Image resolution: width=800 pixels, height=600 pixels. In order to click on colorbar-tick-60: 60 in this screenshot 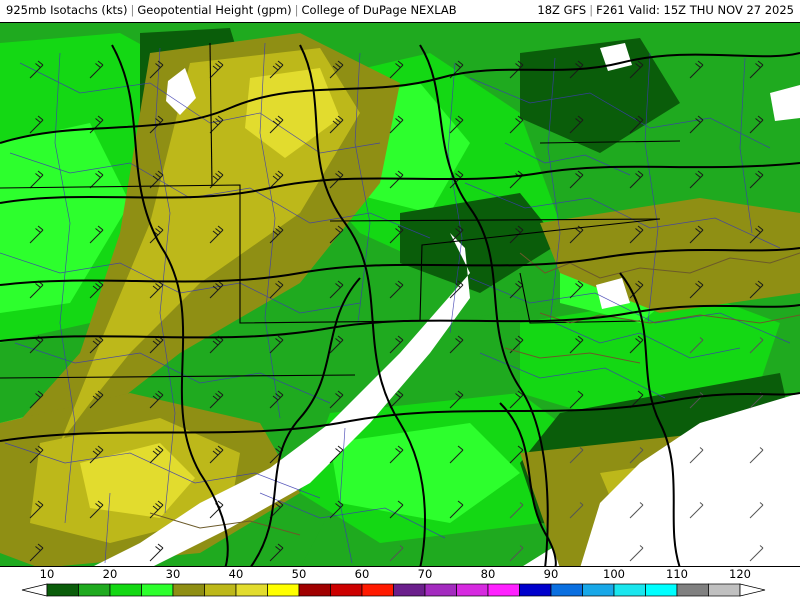, I will do `click(362, 574)`.